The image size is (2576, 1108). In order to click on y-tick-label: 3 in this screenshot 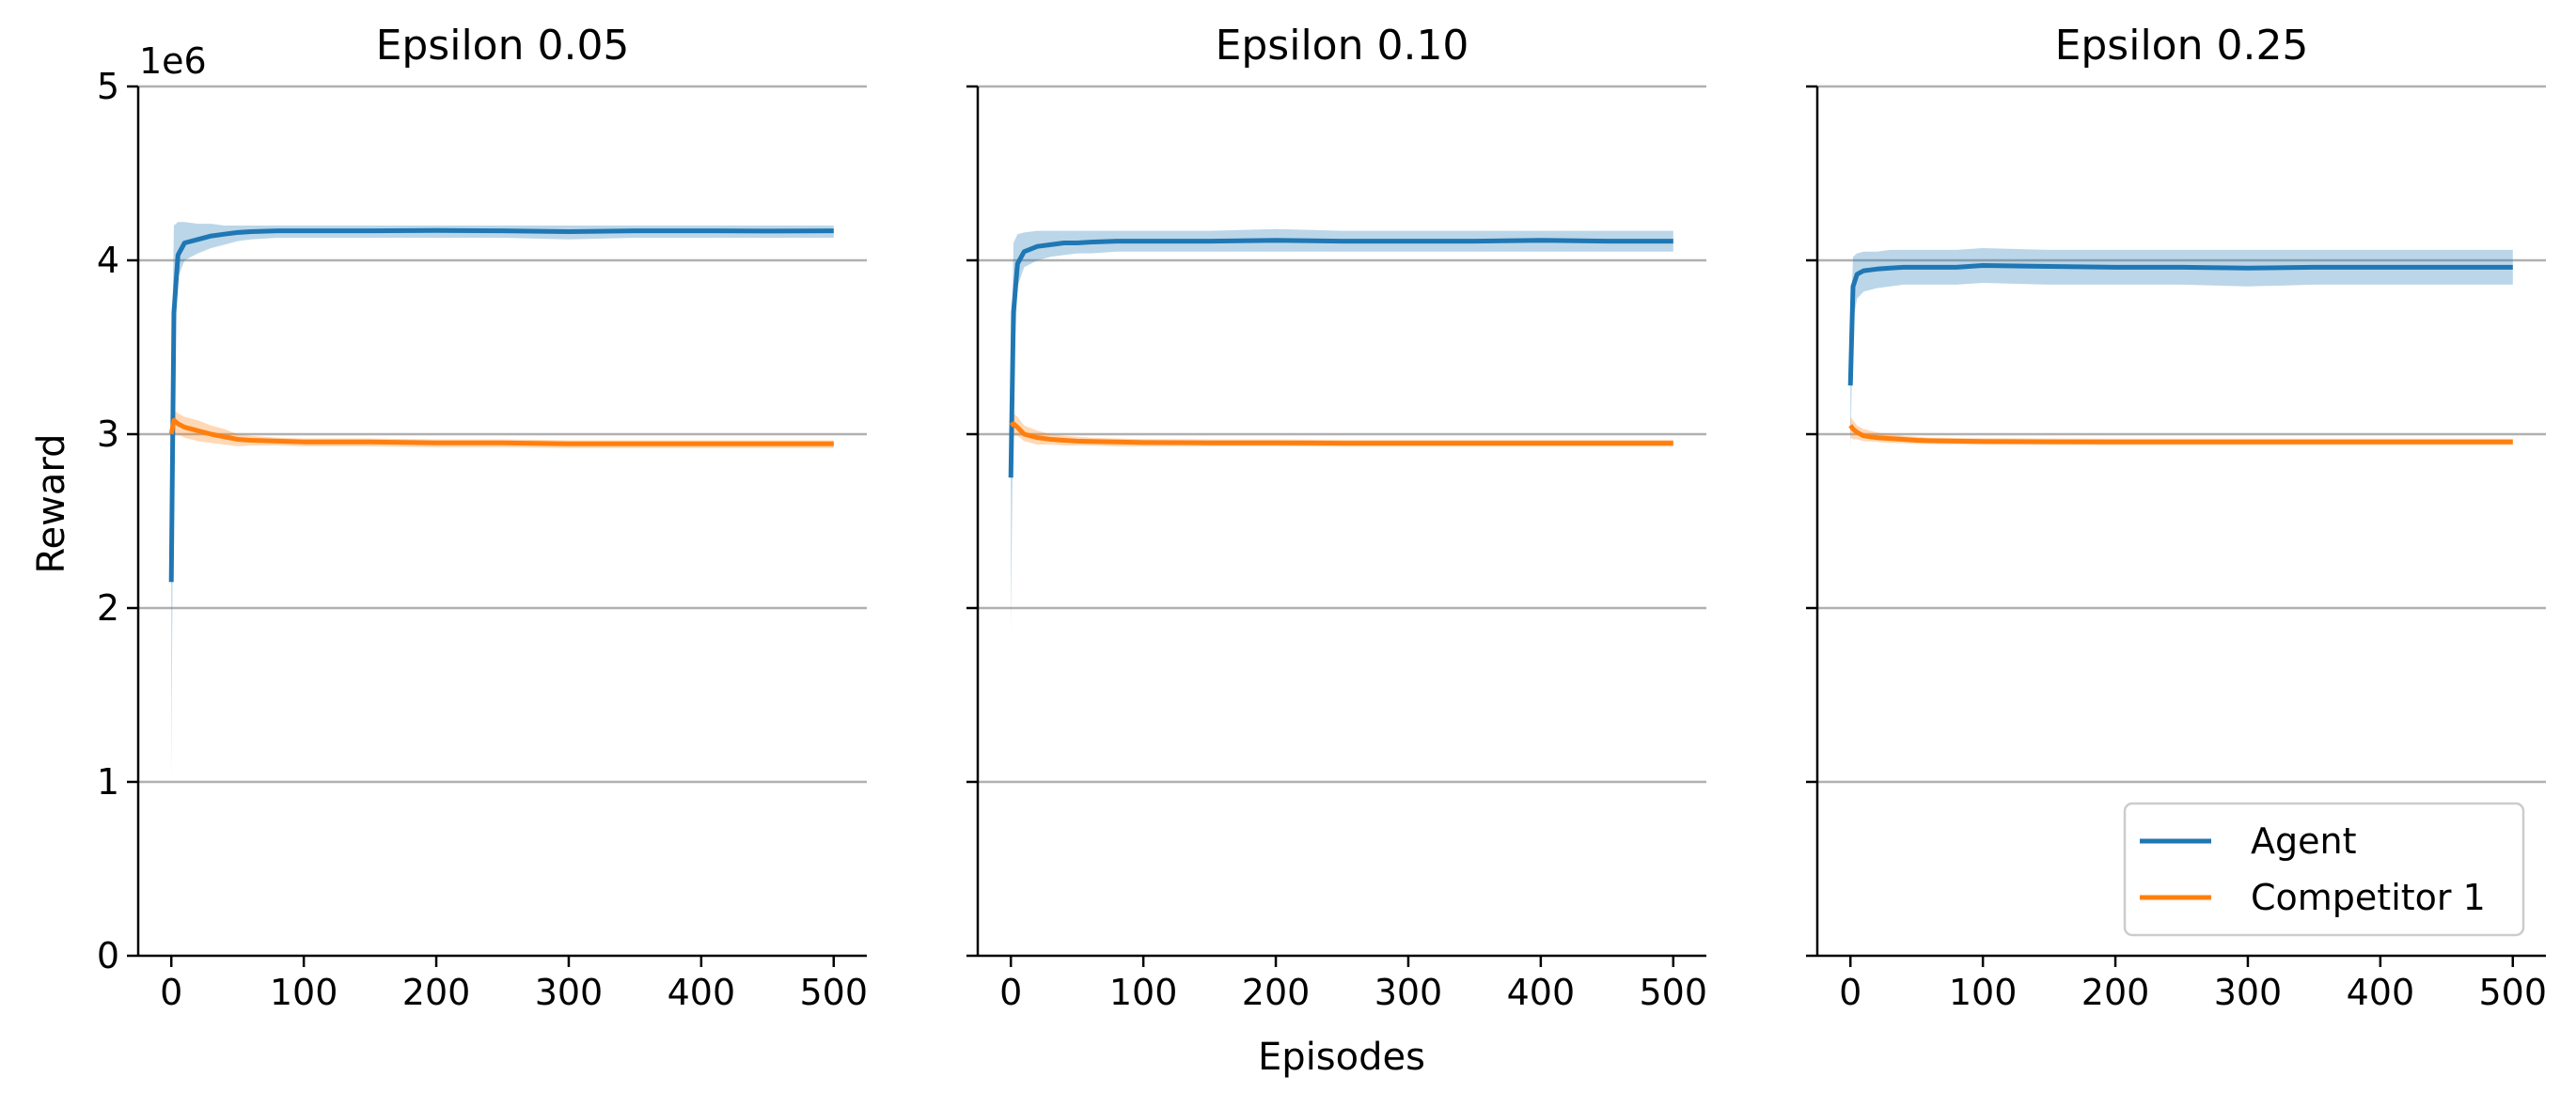, I will do `click(108, 434)`.